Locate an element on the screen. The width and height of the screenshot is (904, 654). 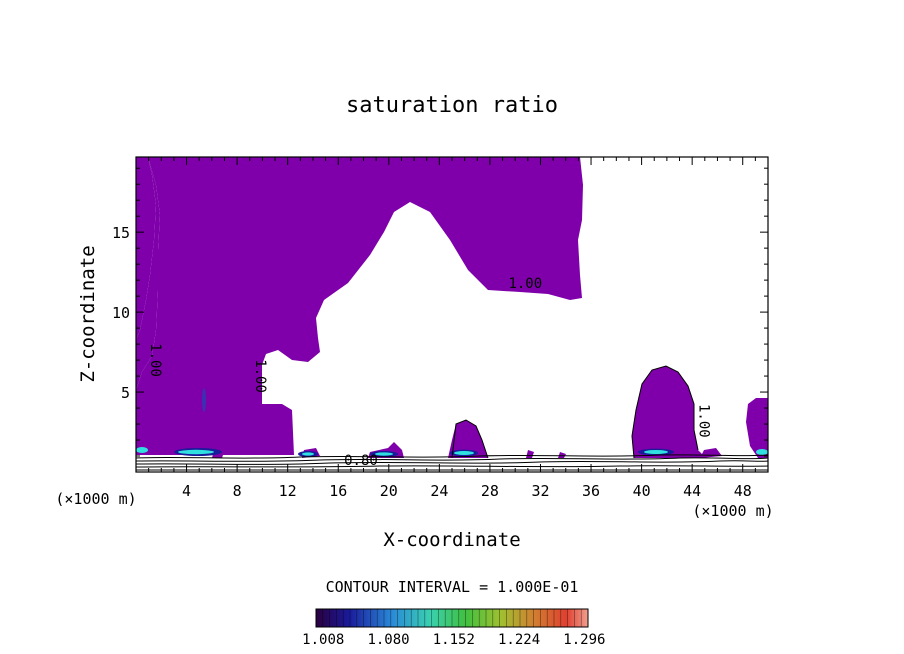
chart-title: saturation ratio is located at coordinates (452, 105).